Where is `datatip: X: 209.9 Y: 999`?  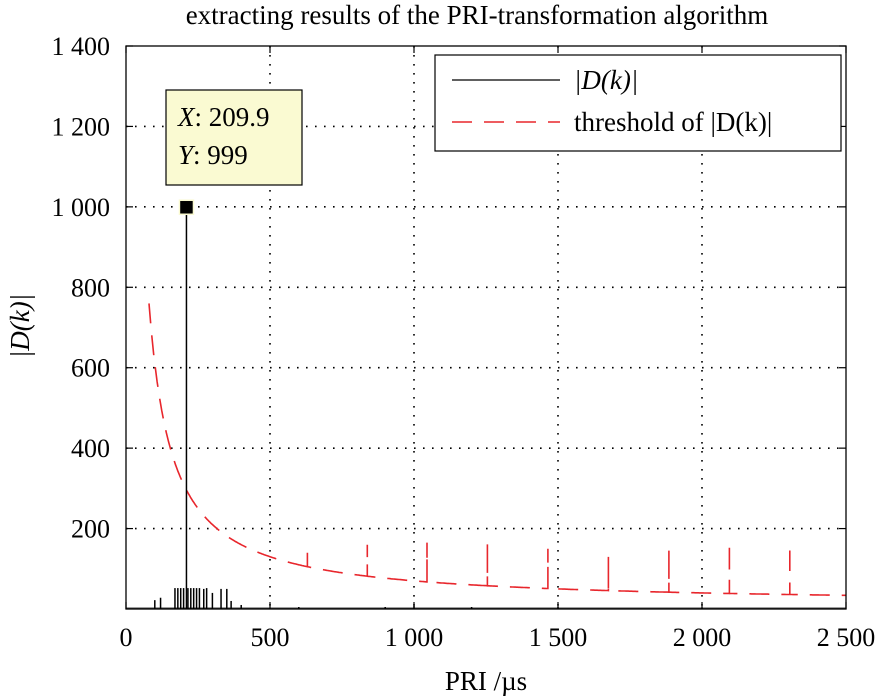
datatip: X: 209.9 Y: 999 is located at coordinates (234, 152).